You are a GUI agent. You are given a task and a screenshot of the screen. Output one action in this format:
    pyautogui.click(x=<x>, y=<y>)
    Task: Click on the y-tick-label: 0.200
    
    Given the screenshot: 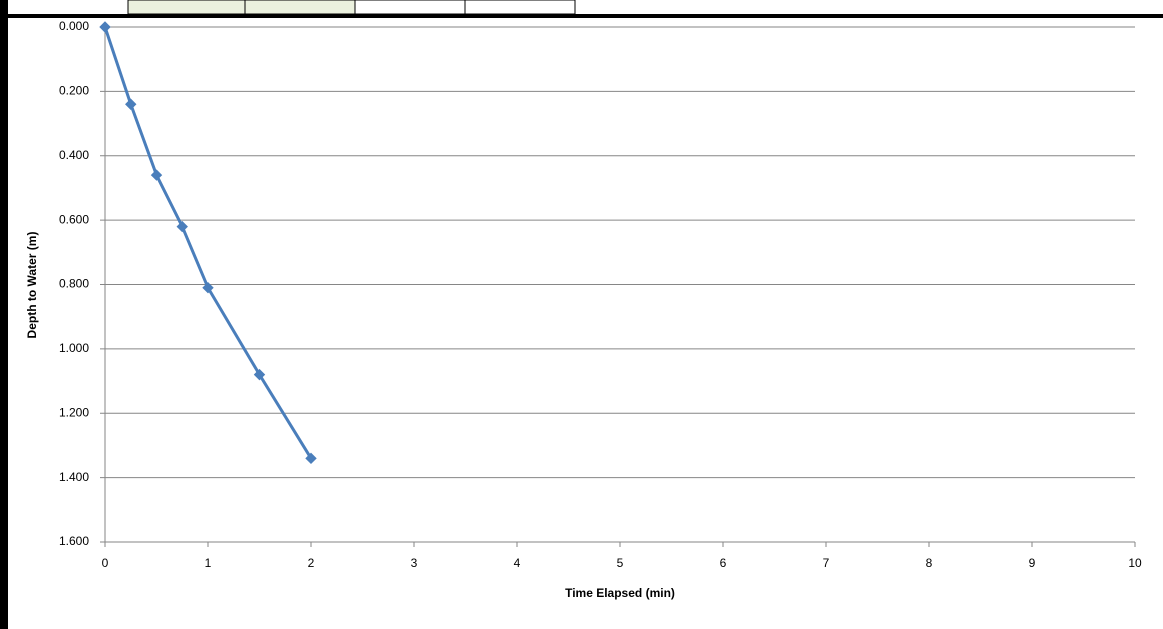 What is the action you would take?
    pyautogui.click(x=74, y=91)
    